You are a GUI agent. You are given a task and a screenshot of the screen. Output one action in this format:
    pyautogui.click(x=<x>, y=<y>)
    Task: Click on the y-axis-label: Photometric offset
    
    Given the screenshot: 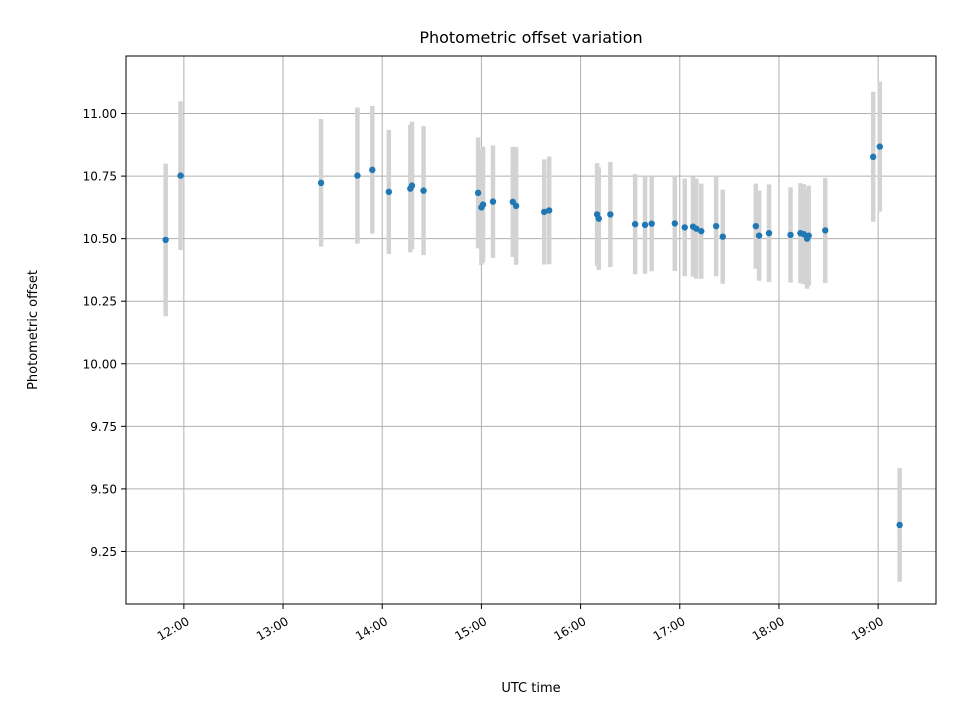 What is the action you would take?
    pyautogui.click(x=33, y=330)
    